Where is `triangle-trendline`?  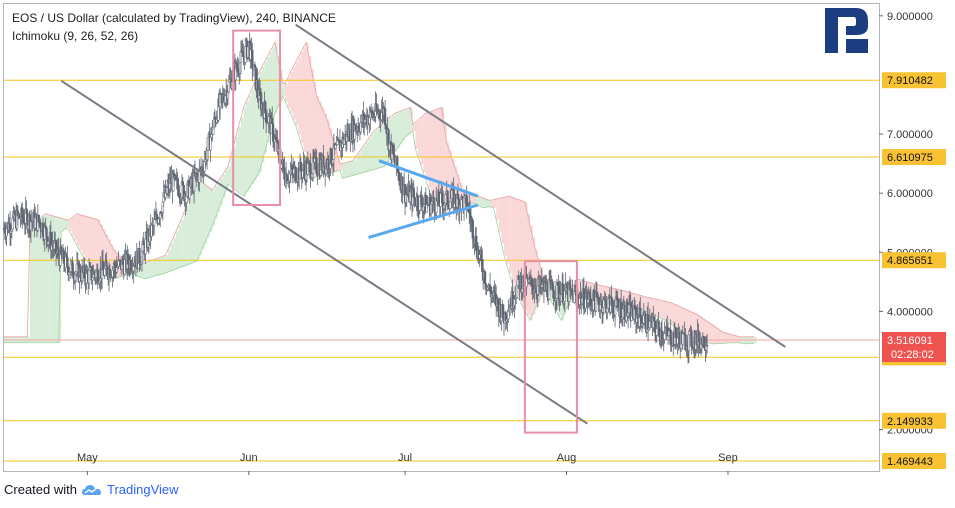 triangle-trendline is located at coordinates (423, 221).